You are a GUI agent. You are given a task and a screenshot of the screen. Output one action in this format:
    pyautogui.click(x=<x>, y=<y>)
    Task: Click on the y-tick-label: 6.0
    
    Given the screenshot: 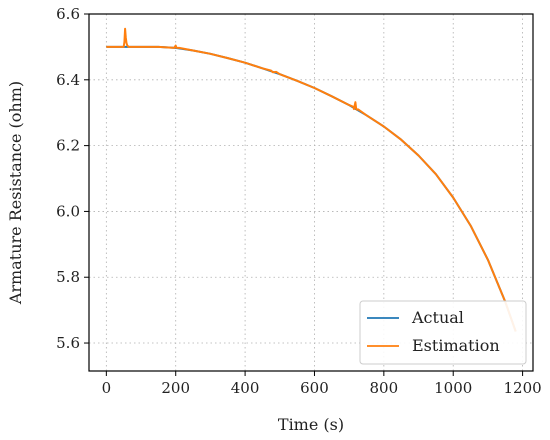 What is the action you would take?
    pyautogui.click(x=68, y=211)
    